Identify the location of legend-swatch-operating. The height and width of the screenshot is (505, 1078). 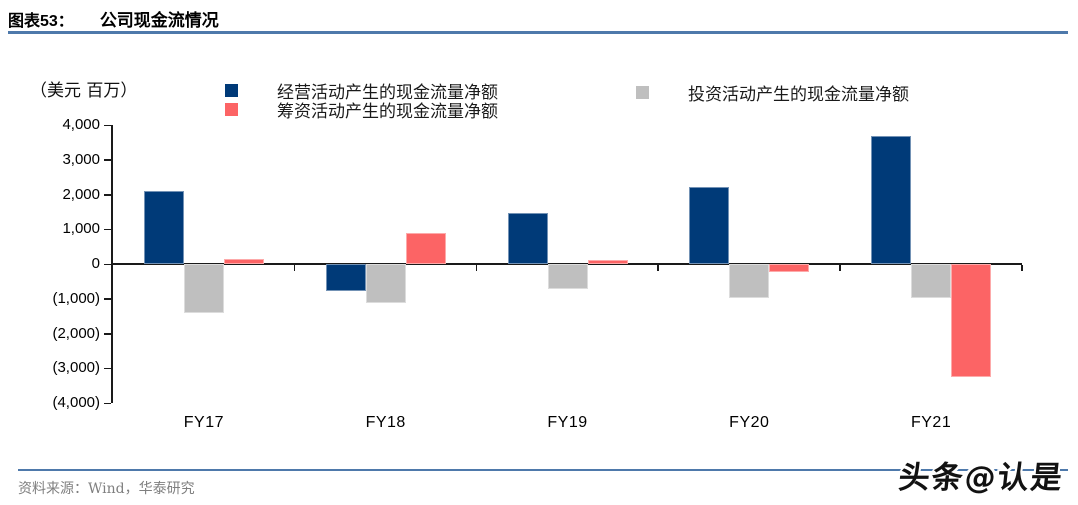
(231, 90).